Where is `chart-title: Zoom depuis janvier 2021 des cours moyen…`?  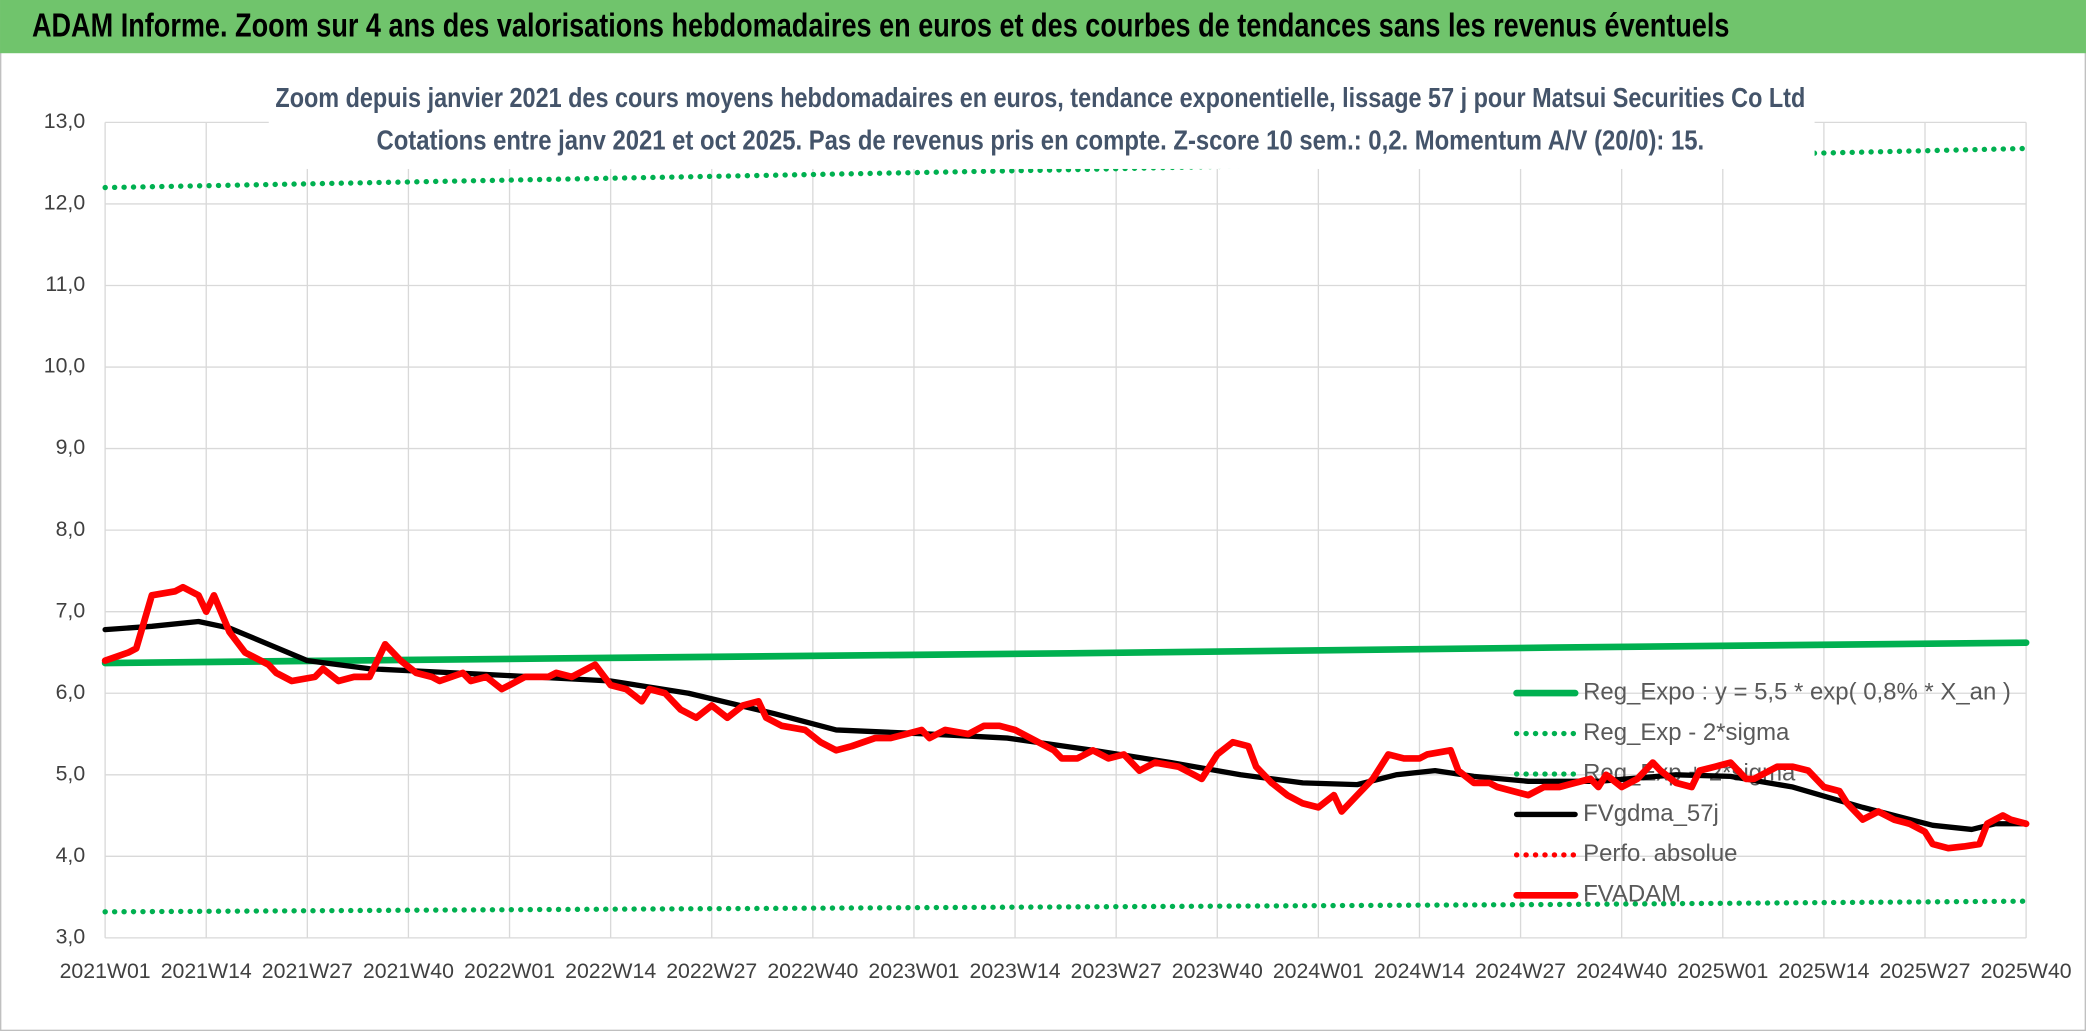 chart-title: Zoom depuis janvier 2021 des cours moyen… is located at coordinates (1040, 97).